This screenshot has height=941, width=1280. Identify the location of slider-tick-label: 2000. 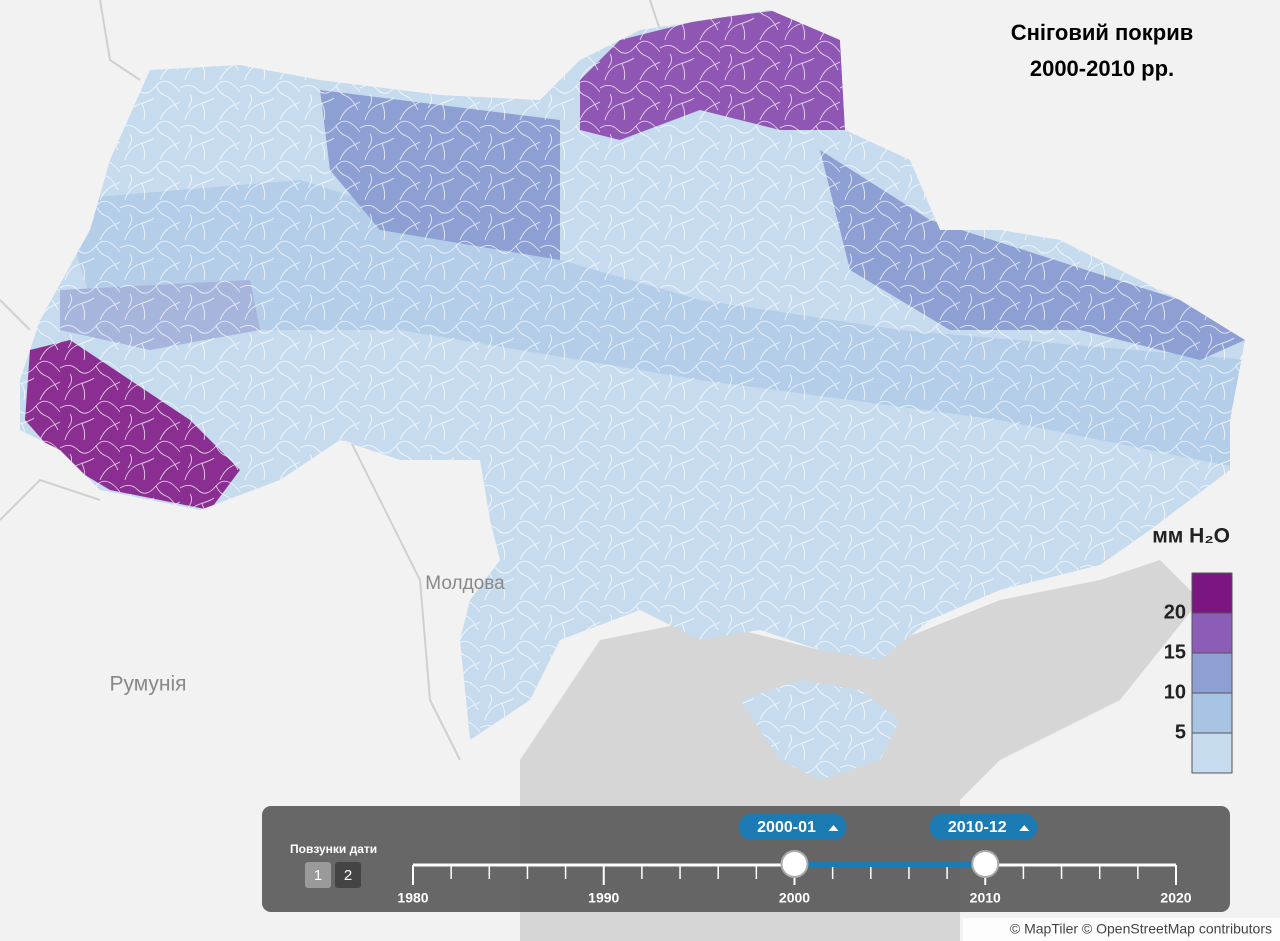
(794, 898).